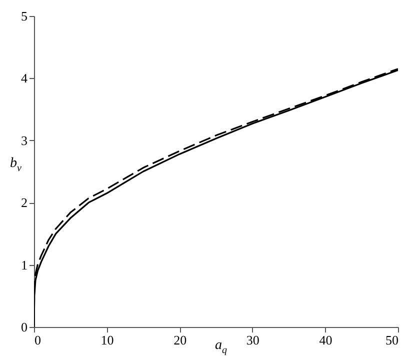  What do you see at coordinates (24, 327) in the screenshot?
I see `y-tick-label: 0` at bounding box center [24, 327].